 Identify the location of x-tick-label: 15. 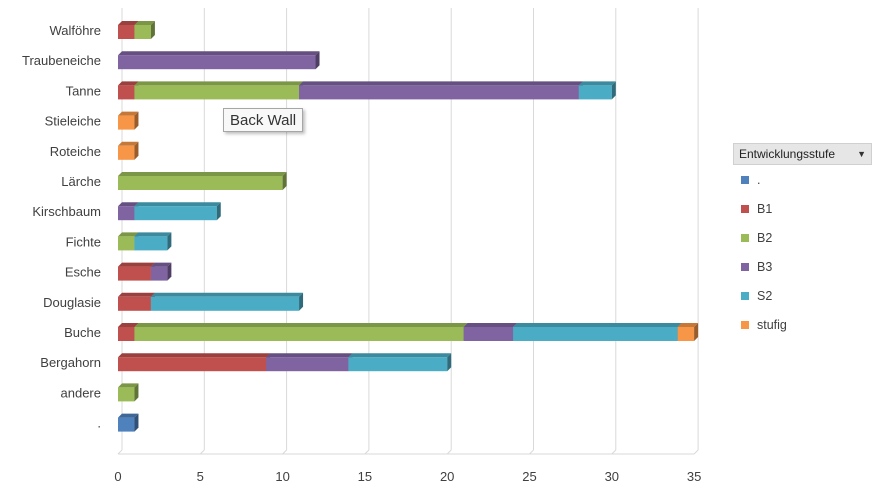
(365, 476).